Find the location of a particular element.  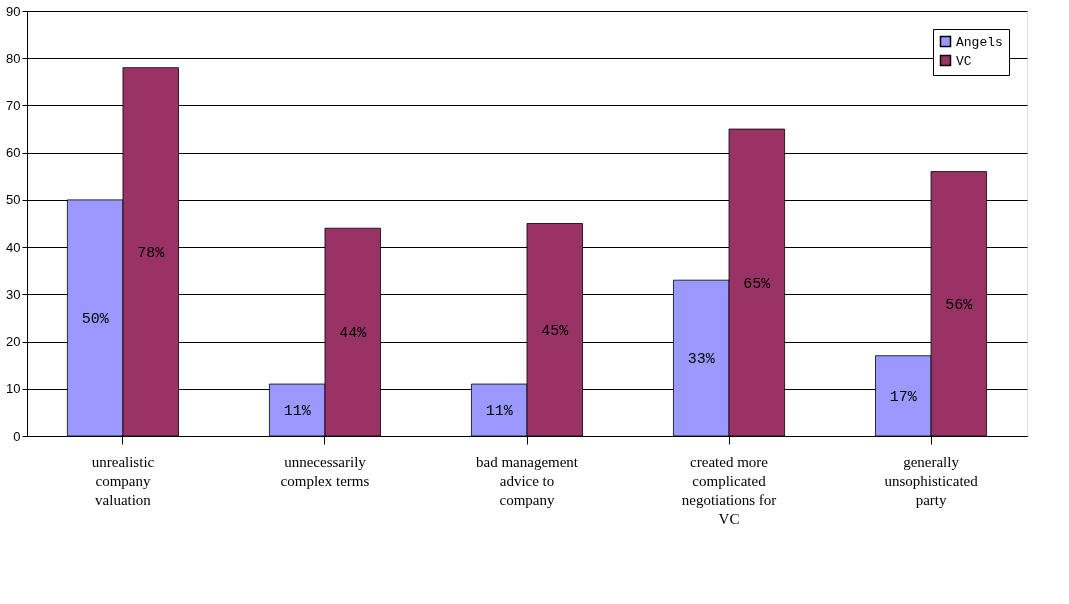

data-label: 45% is located at coordinates (555, 331).